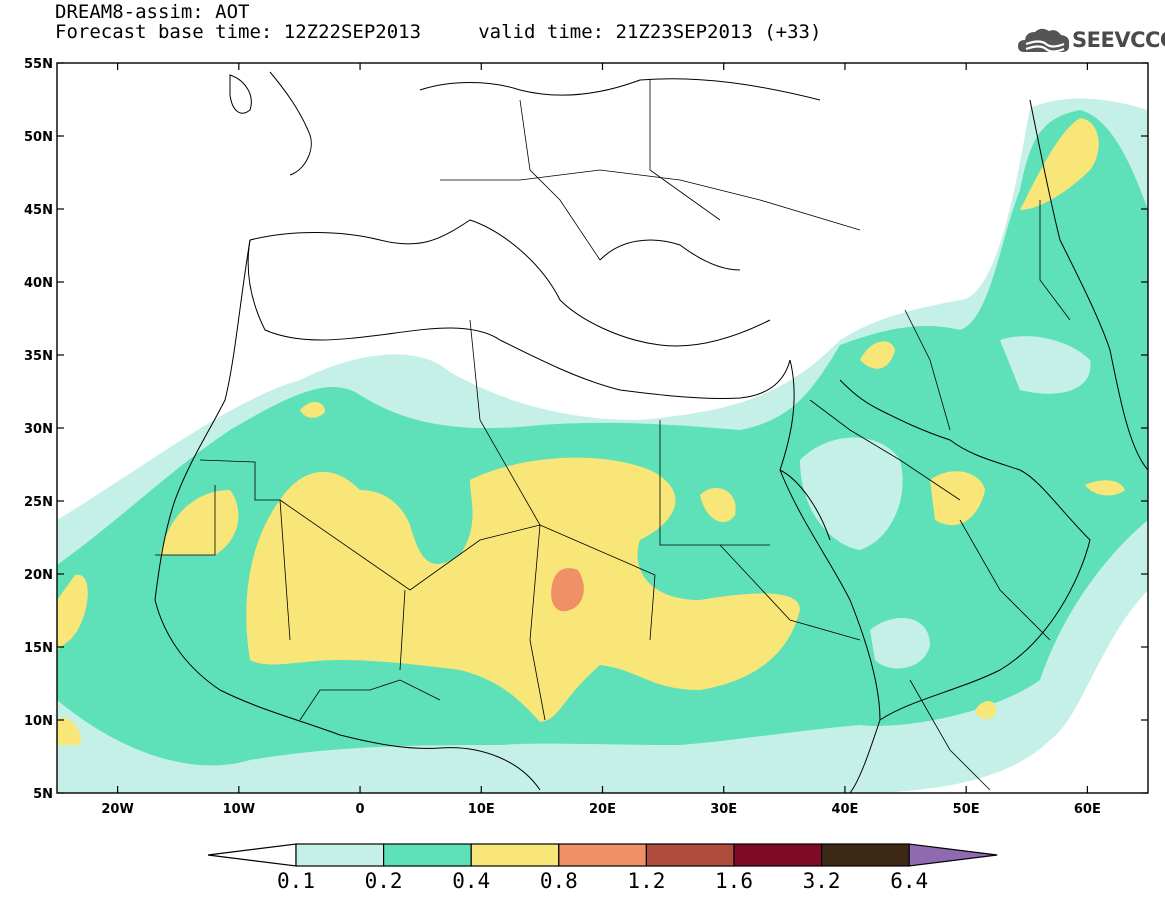 This screenshot has width=1165, height=905. I want to click on longitude-labels: 20W 10W 0 10E 20E 30E 40E 50E 60E, so click(600, 809).